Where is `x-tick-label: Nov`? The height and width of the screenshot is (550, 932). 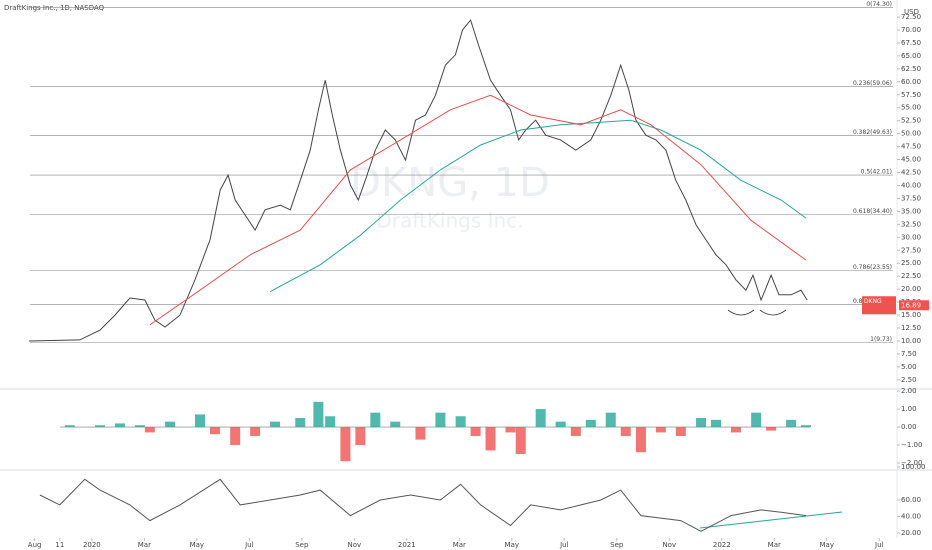
x-tick-label: Nov is located at coordinates (354, 545).